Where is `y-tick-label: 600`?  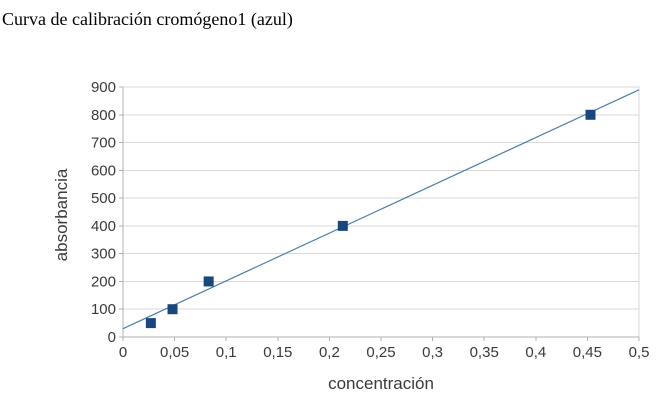
y-tick-label: 600 is located at coordinates (103, 170).